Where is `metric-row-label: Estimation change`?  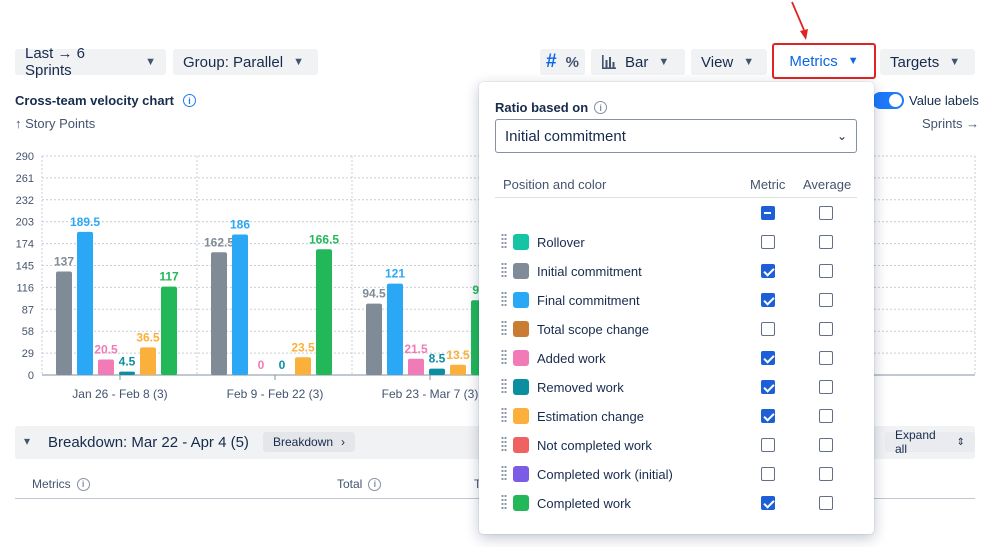 metric-row-label: Estimation change is located at coordinates (590, 416).